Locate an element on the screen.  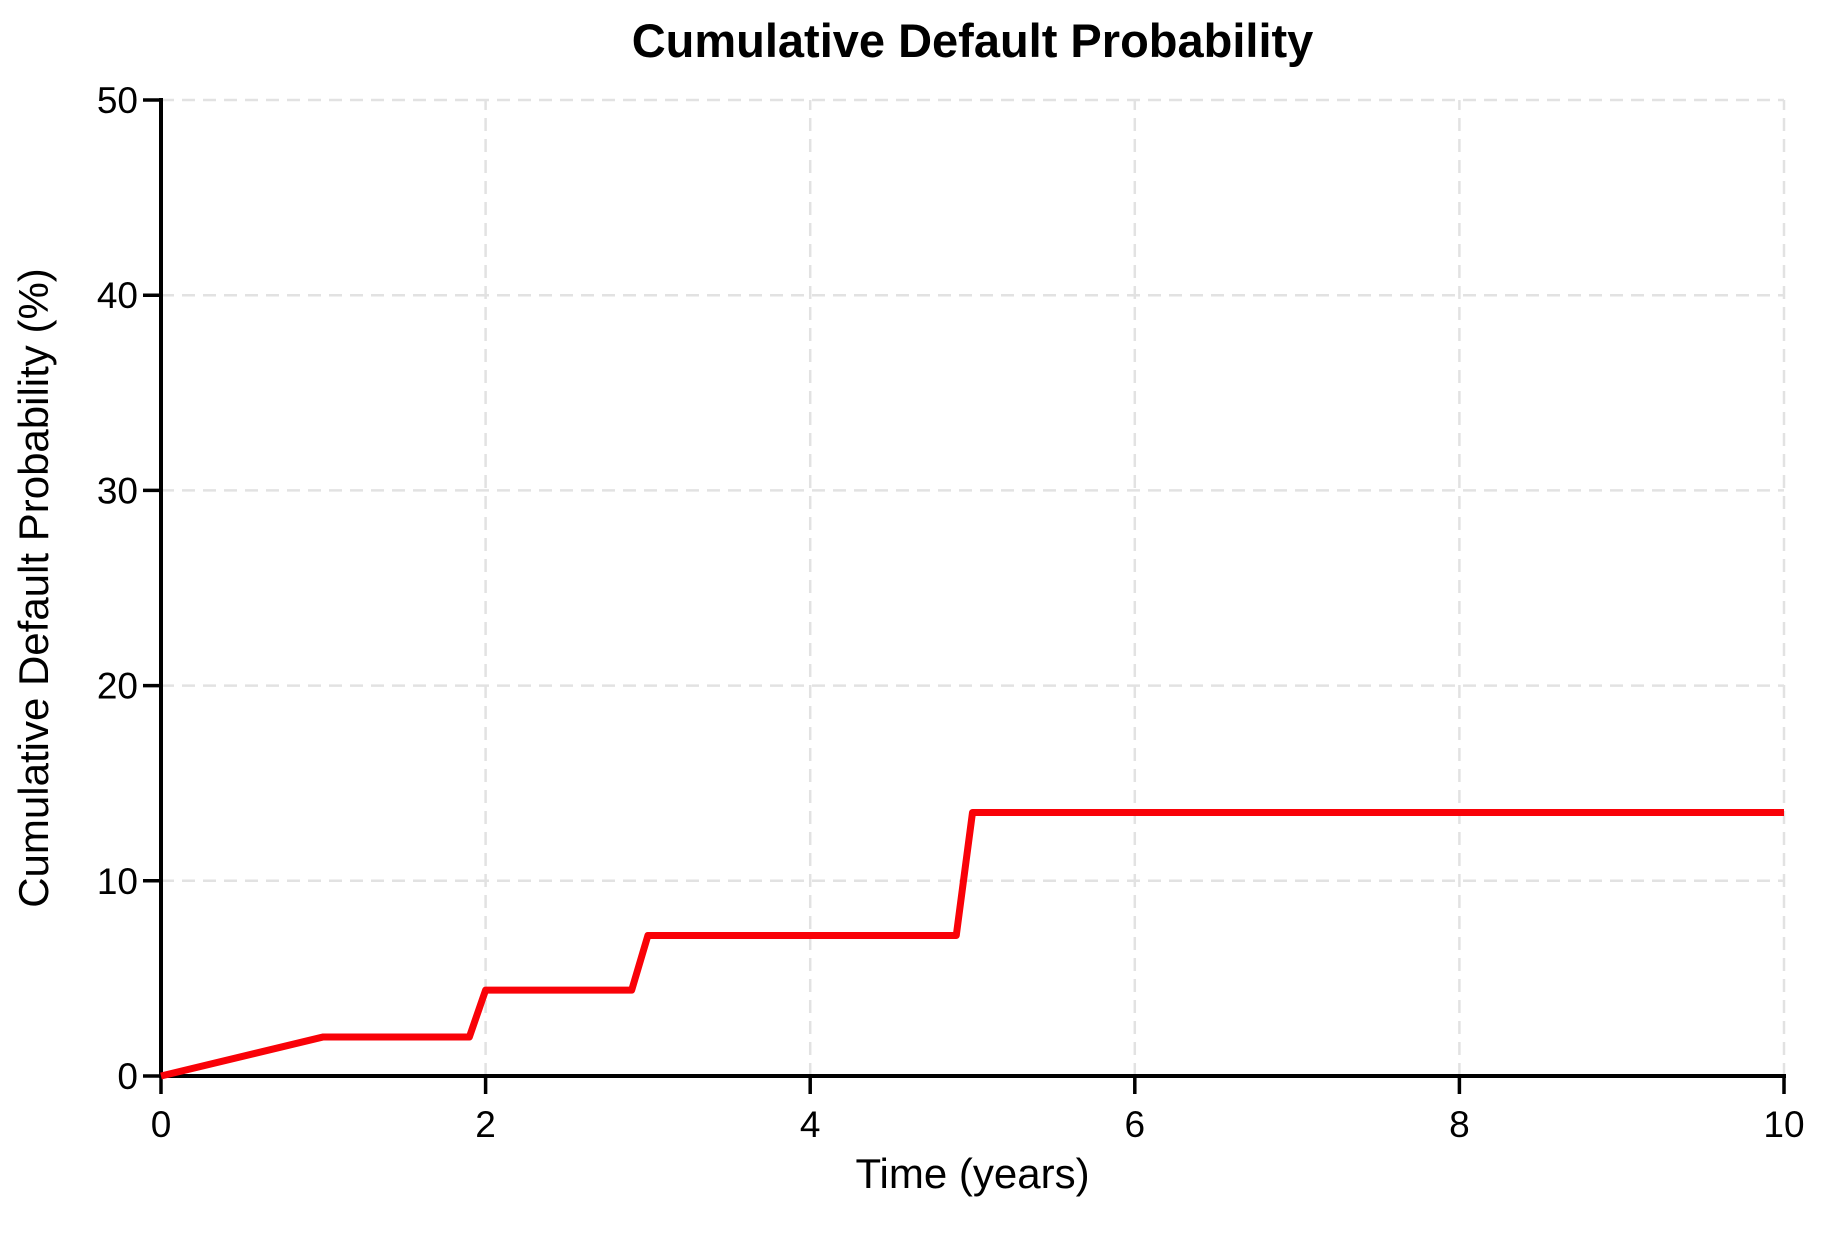
y-tick-label-10: 10 is located at coordinates (117, 881).